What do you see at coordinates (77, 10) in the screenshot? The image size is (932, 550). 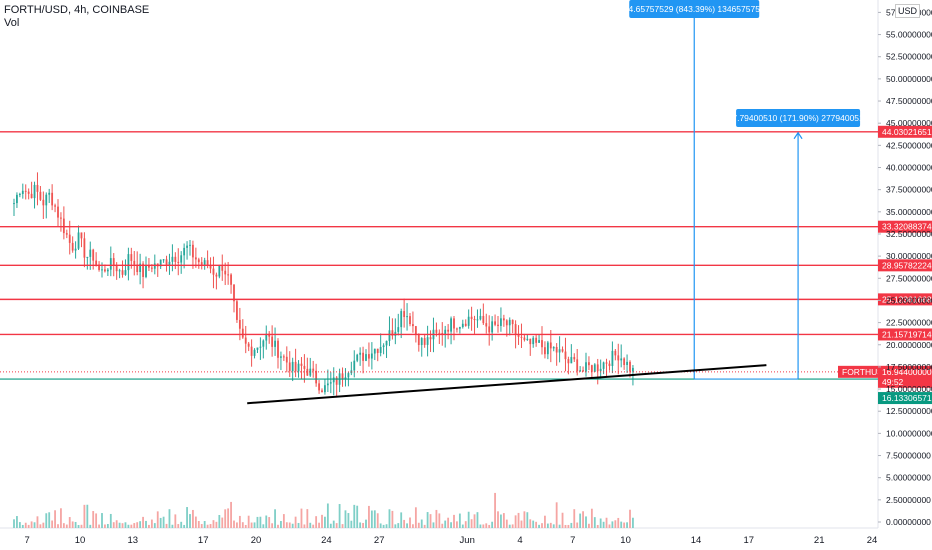 I see `chart-title: FORTH/USD, 4h, COINBASE` at bounding box center [77, 10].